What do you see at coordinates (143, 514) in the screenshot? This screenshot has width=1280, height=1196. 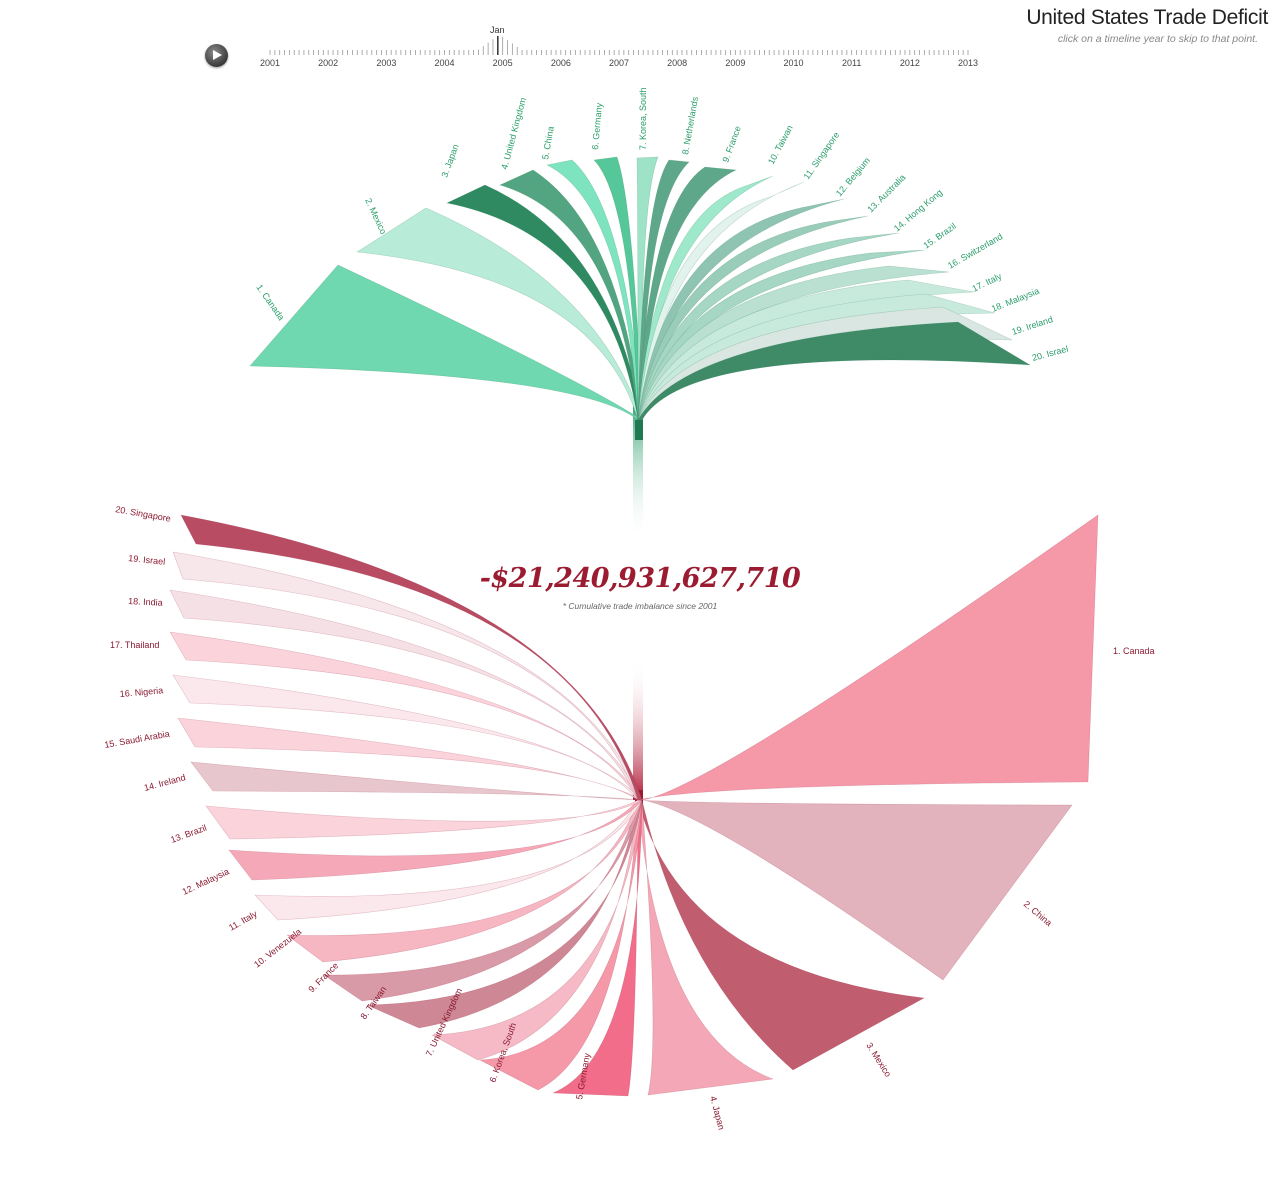 I see `deficit-label-20: 20. Singapore` at bounding box center [143, 514].